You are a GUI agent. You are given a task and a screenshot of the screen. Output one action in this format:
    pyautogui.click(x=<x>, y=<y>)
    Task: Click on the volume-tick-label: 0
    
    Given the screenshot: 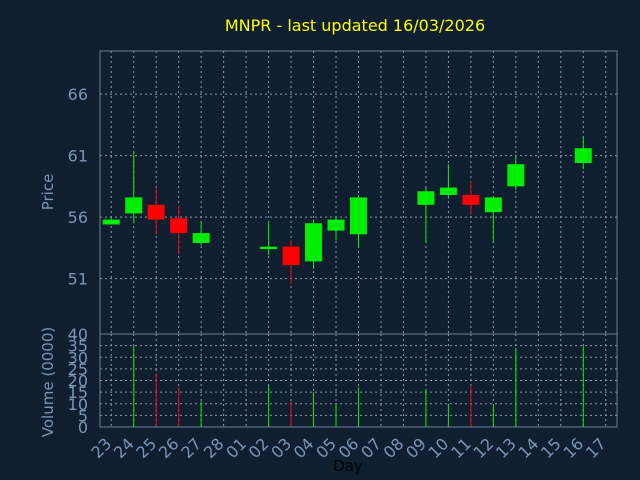 What is the action you would take?
    pyautogui.click(x=83, y=427)
    